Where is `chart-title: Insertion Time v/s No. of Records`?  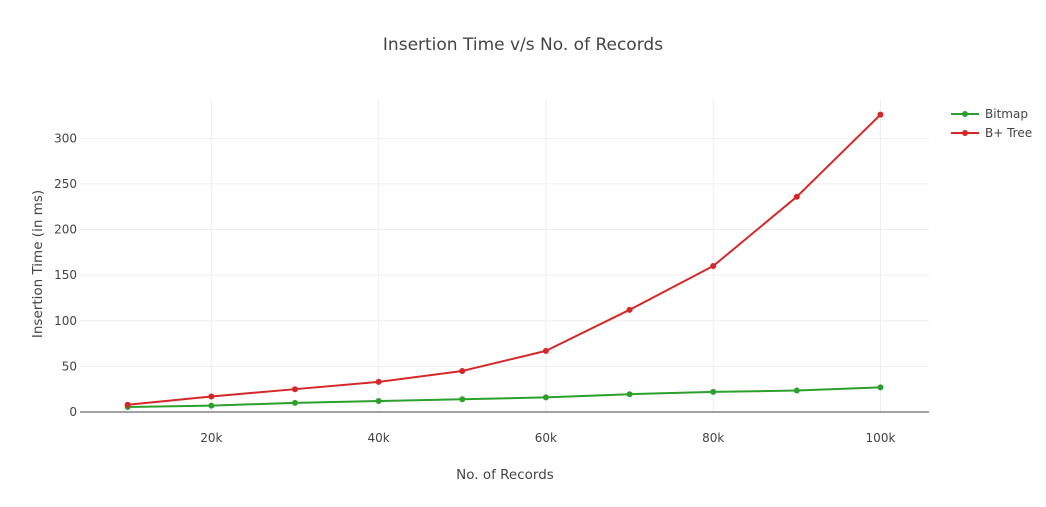 chart-title: Insertion Time v/s No. of Records is located at coordinates (523, 45).